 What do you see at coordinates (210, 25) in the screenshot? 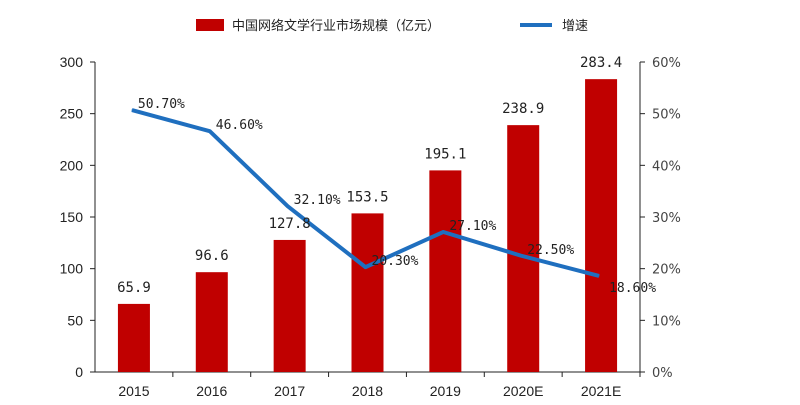
I see `legend-swatch-bar` at bounding box center [210, 25].